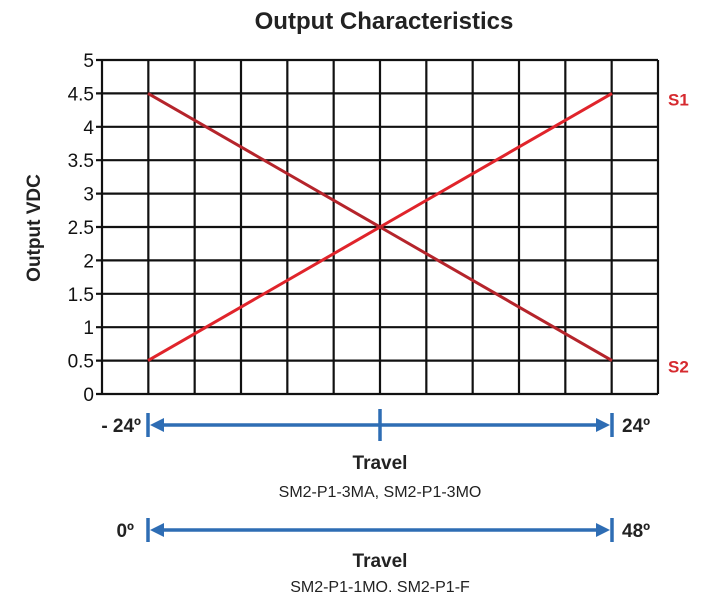 The height and width of the screenshot is (596, 707). Describe the element at coordinates (121, 426) in the screenshot. I see `travel-1-left-label: - 24º` at that location.